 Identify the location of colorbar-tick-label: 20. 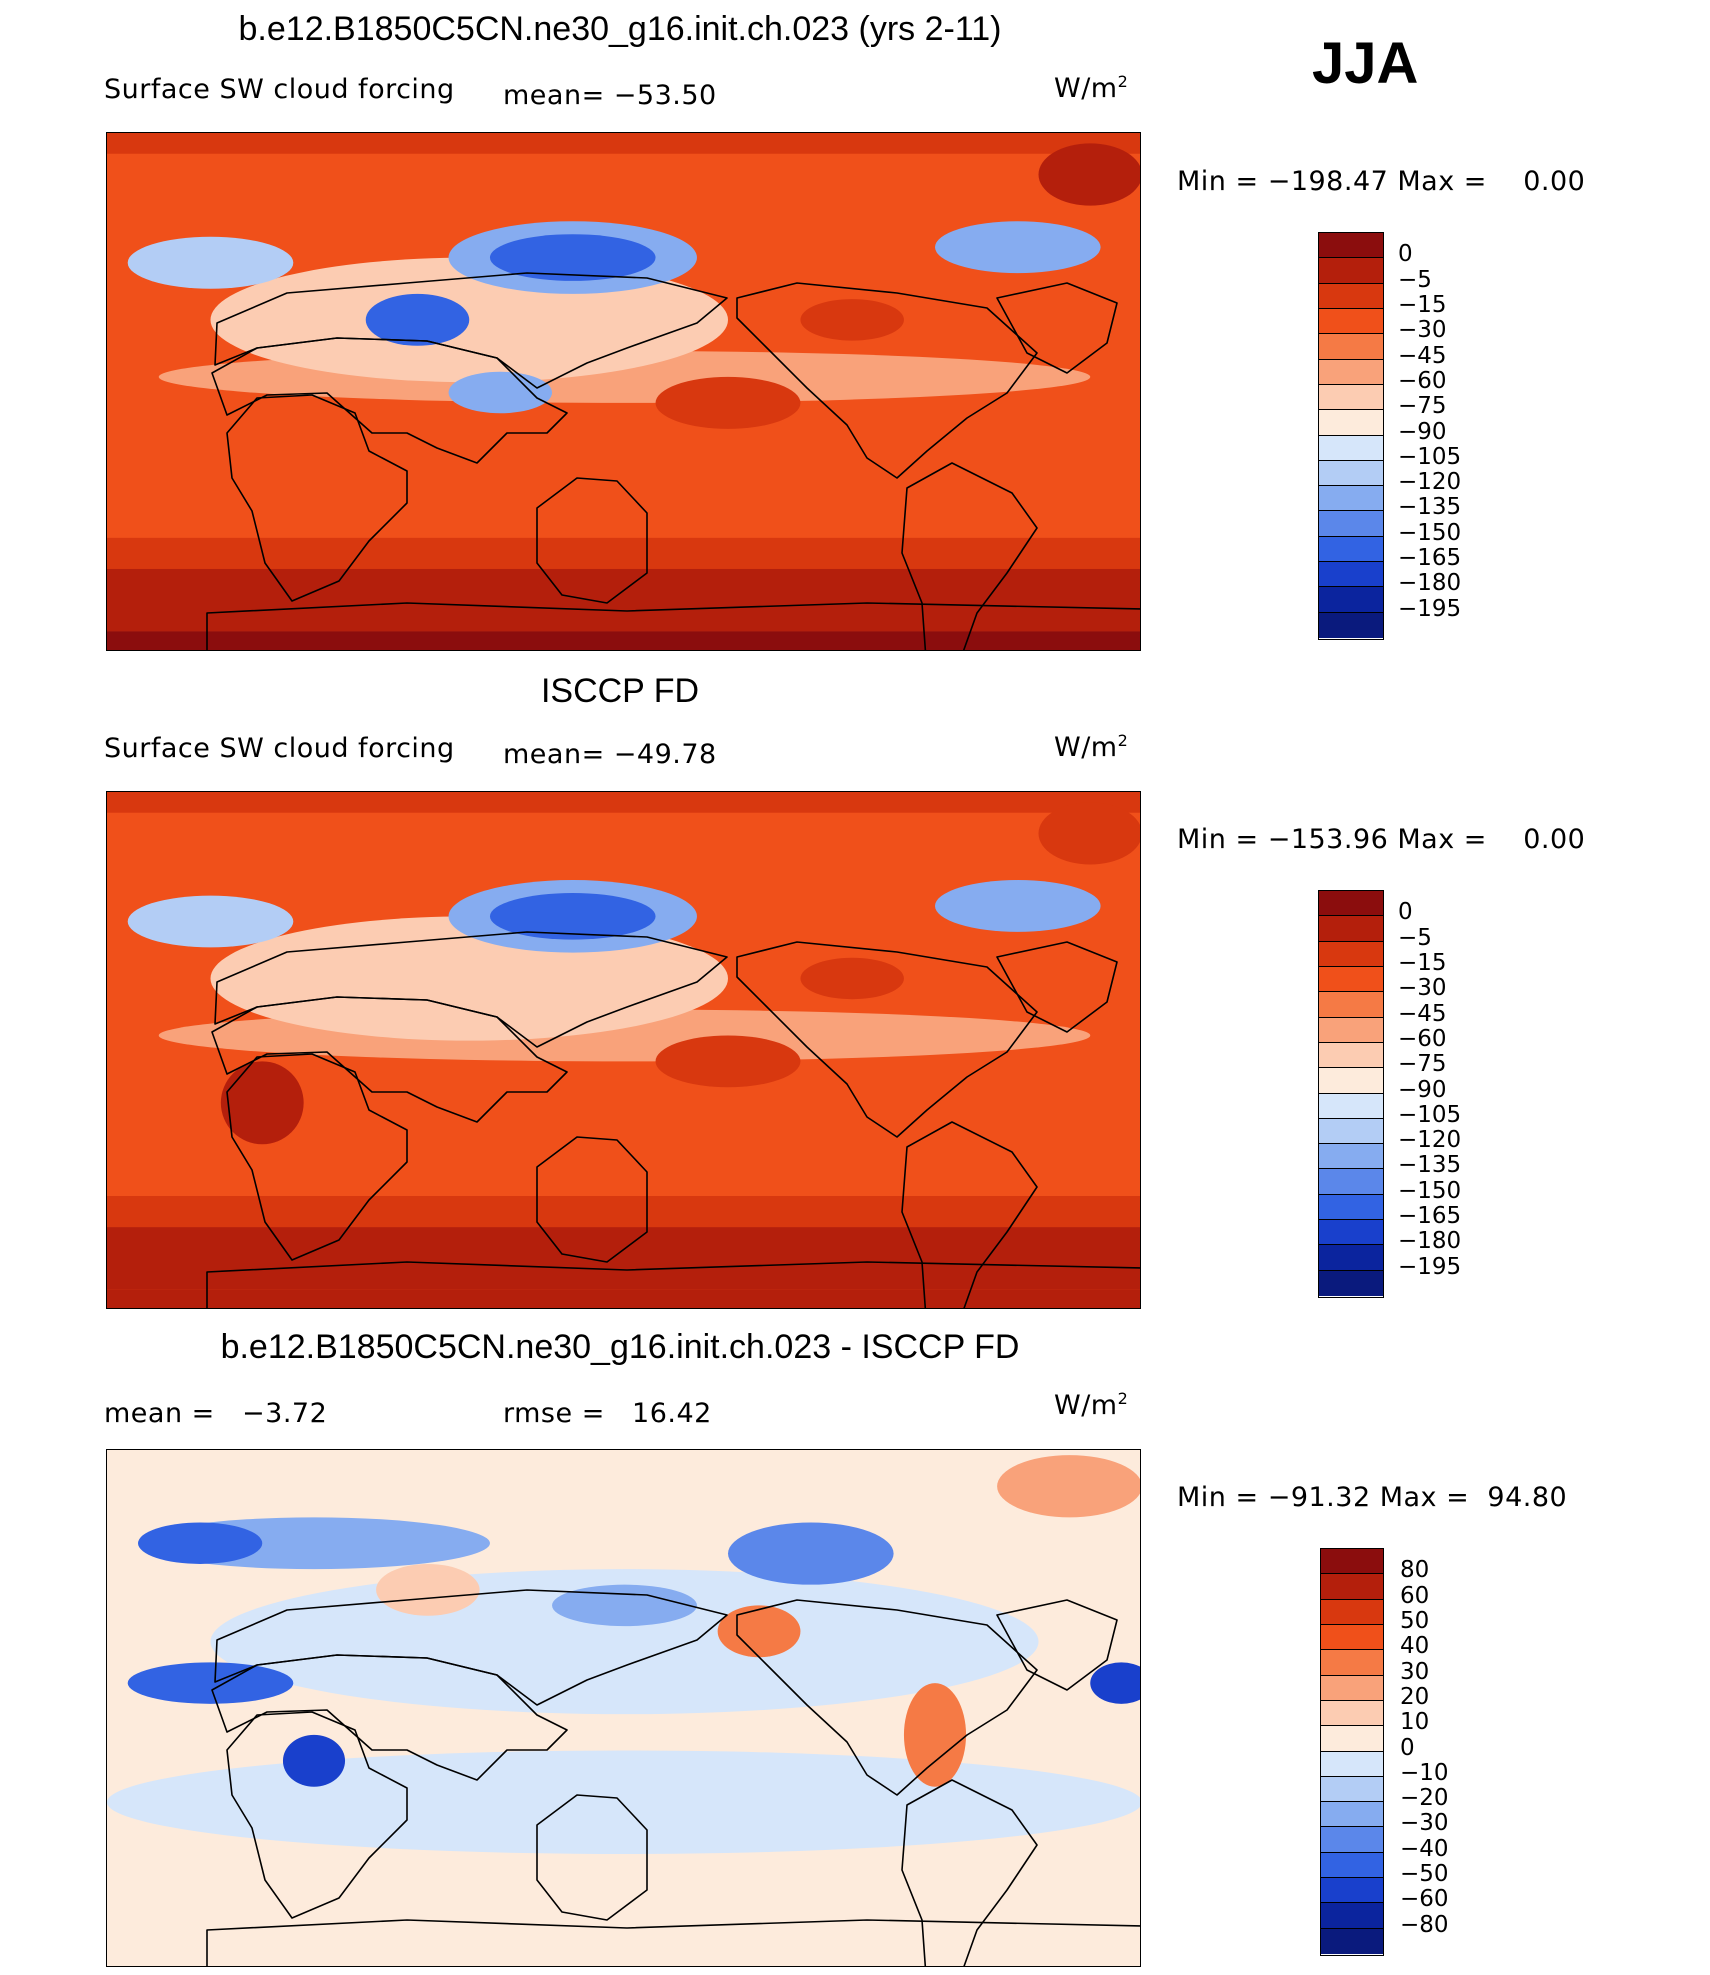
(1415, 1696).